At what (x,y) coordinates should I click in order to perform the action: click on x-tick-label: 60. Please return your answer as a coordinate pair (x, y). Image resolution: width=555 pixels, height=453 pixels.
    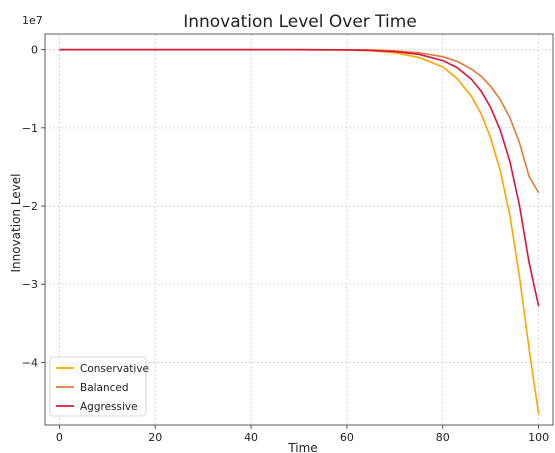
    Looking at the image, I should click on (347, 437).